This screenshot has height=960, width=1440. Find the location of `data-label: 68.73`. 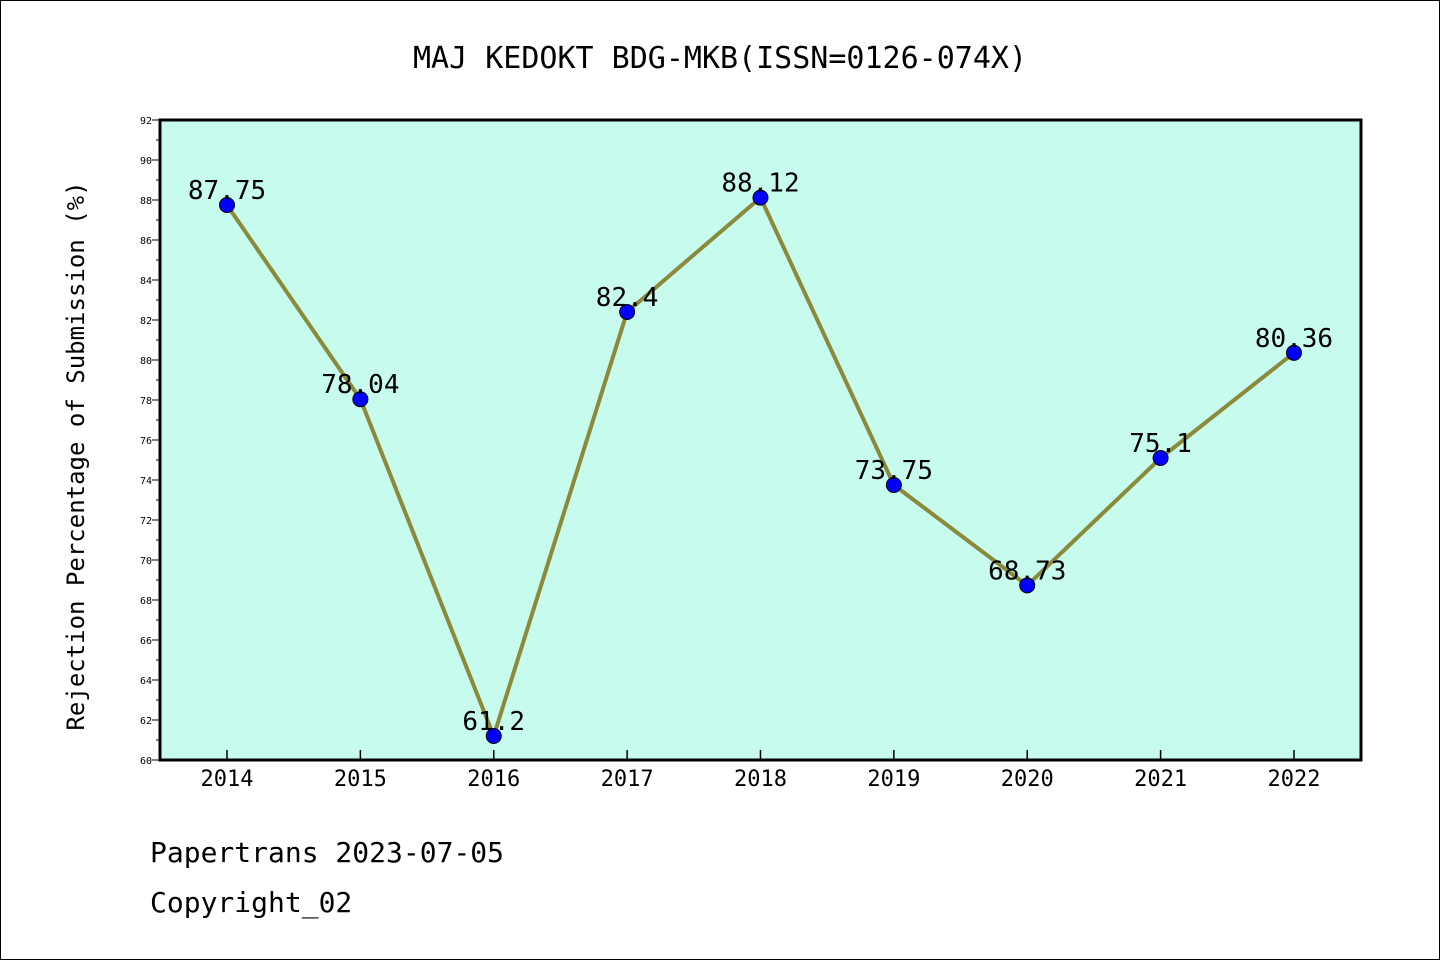

data-label: 68.73 is located at coordinates (1027, 571).